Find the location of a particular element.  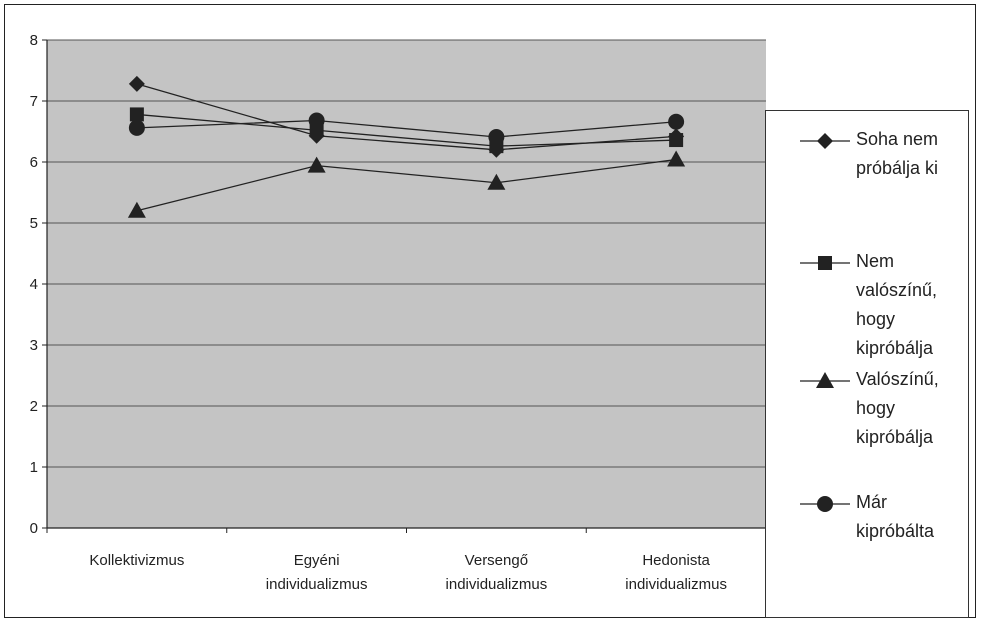

y-tick-label: 7 is located at coordinates (34, 101).